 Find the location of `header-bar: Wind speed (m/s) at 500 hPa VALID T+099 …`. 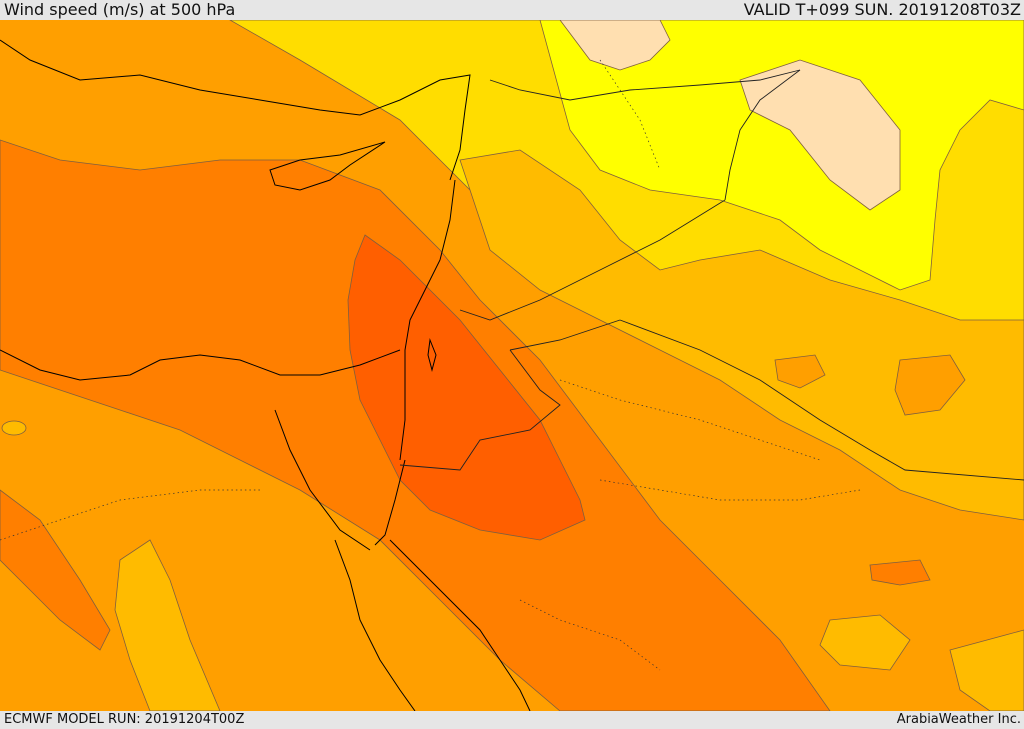

header-bar: Wind speed (m/s) at 500 hPa VALID T+099 … is located at coordinates (512, 10).